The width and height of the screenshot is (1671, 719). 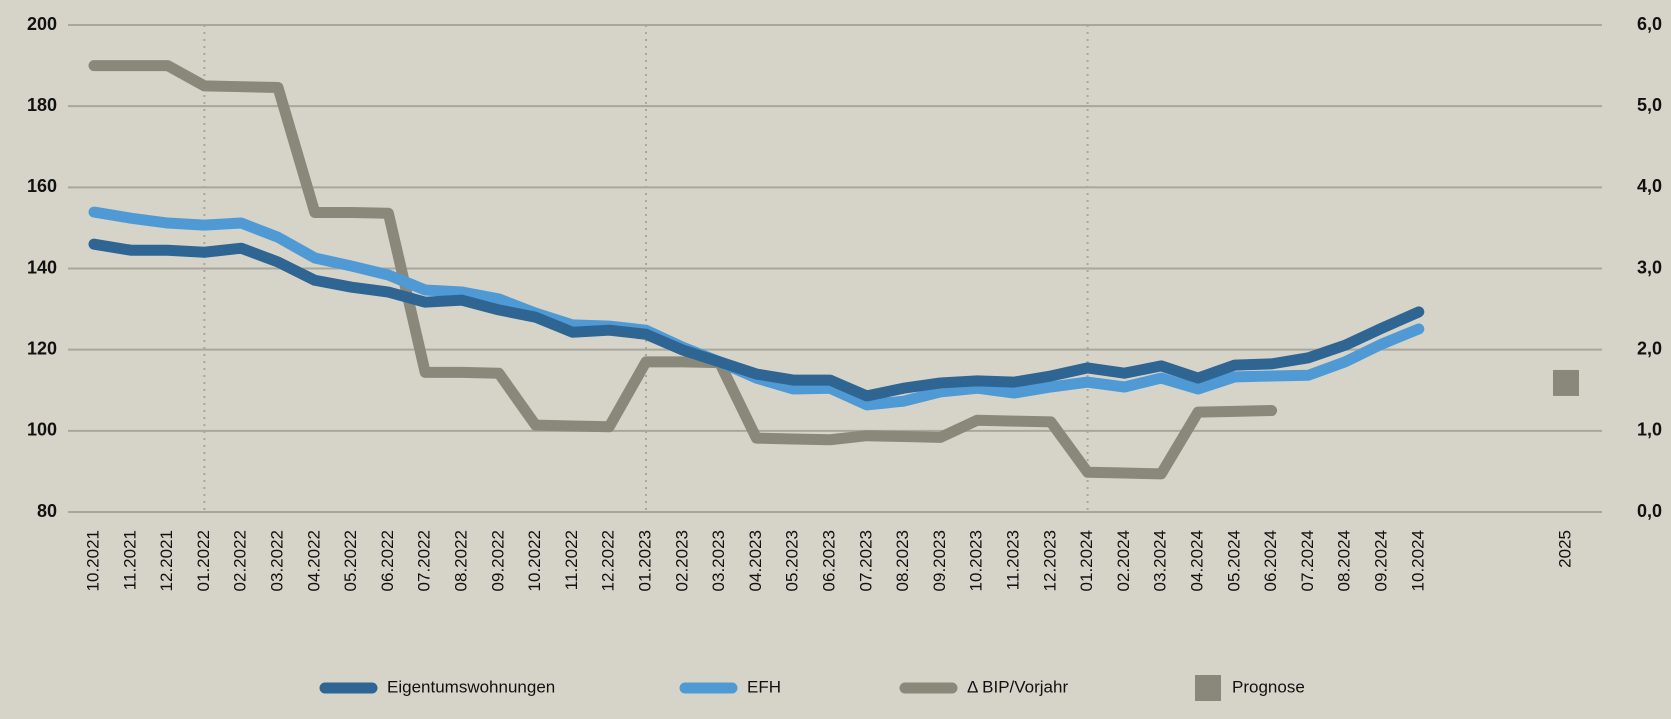 What do you see at coordinates (1049, 560) in the screenshot?
I see `x-tick-label: 12.2023` at bounding box center [1049, 560].